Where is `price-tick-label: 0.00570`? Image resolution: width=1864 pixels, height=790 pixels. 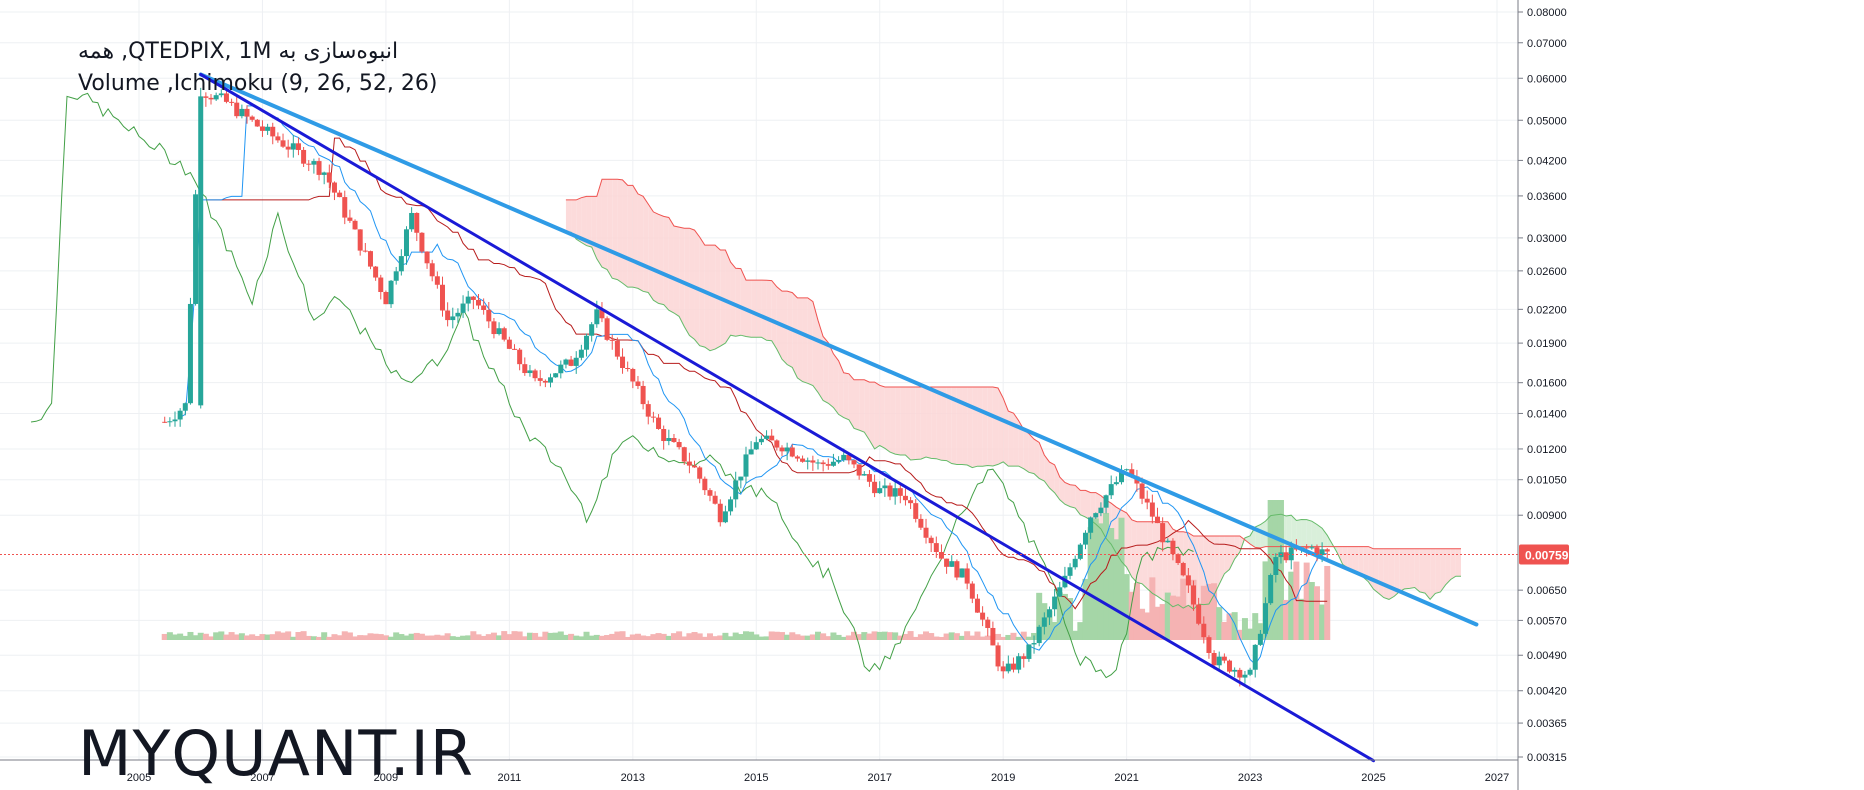 price-tick-label: 0.00570 is located at coordinates (1547, 621).